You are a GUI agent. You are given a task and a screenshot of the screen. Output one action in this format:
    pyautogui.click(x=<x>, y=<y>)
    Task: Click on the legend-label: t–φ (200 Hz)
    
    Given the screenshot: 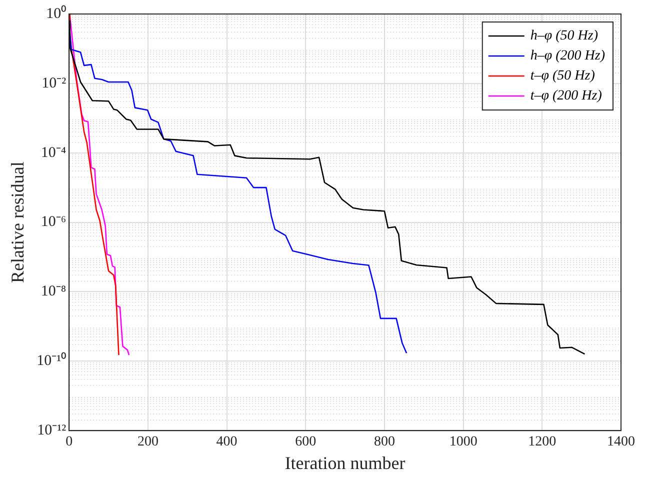 What is the action you would take?
    pyautogui.click(x=566, y=96)
    